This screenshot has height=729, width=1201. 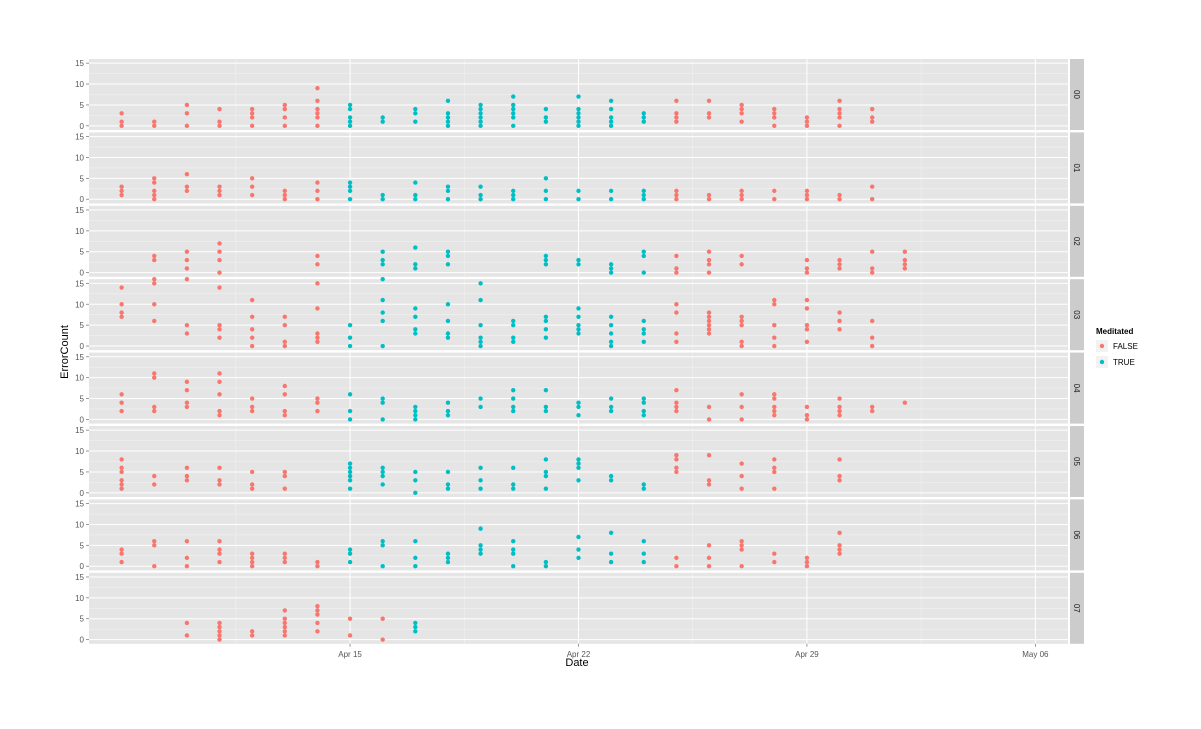 What do you see at coordinates (579, 95) in the screenshot?
I see `facet-panel-00: 0 5 10 15 00` at bounding box center [579, 95].